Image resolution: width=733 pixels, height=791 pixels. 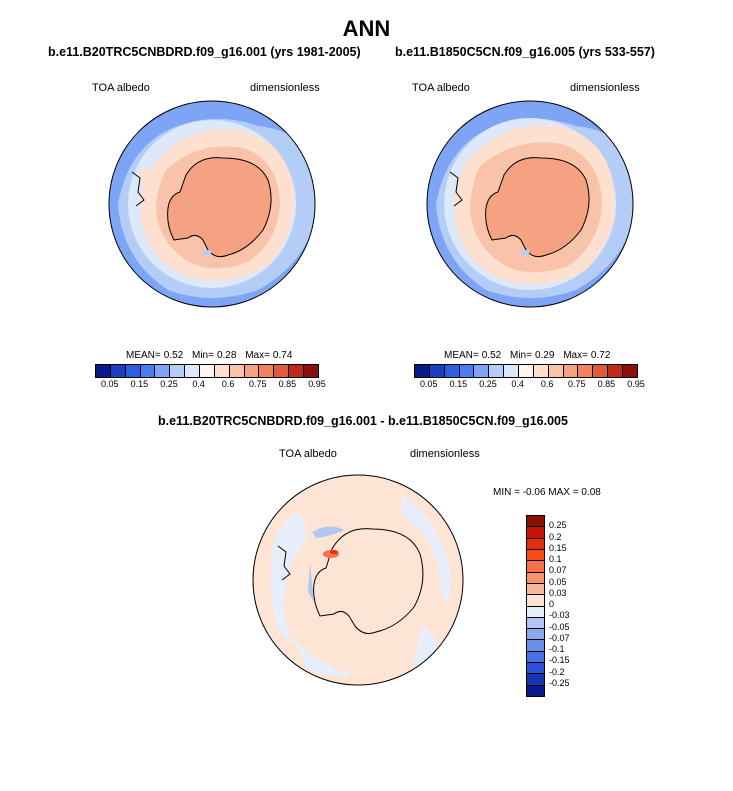 I want to click on difference-polar-map, so click(x=358, y=580).